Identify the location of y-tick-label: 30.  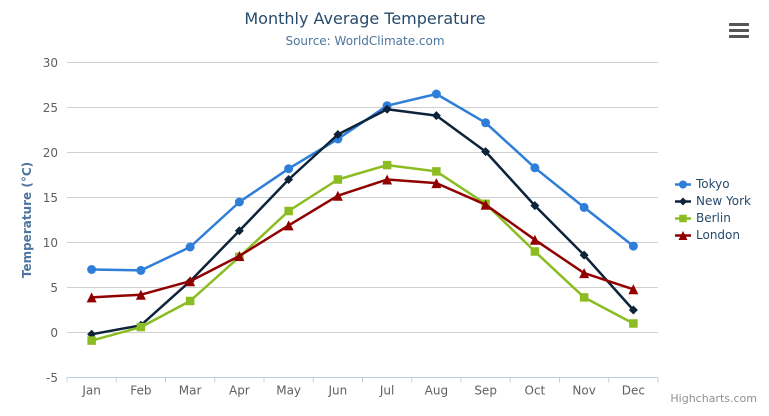
(50, 63).